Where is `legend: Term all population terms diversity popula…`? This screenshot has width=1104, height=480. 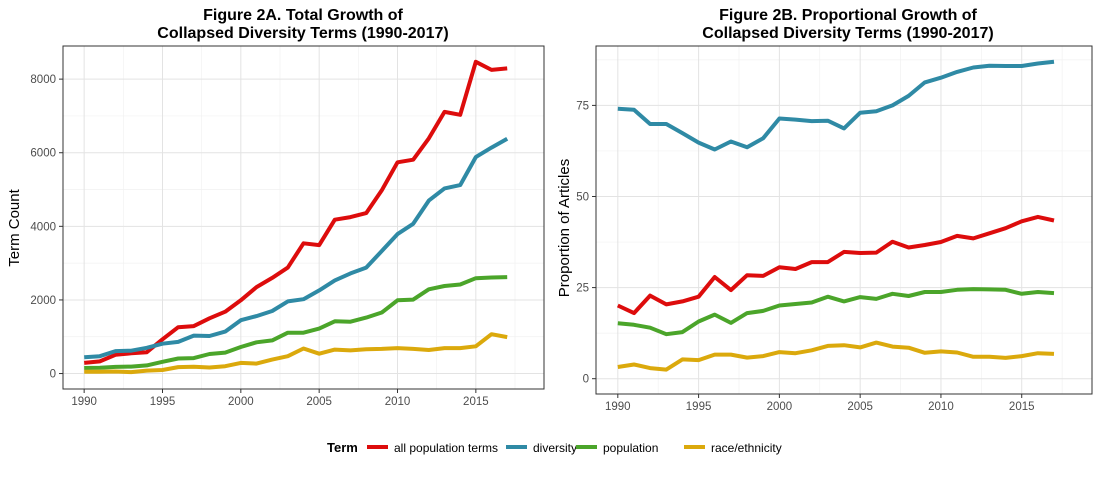 legend: Term all population terms diversity popula… is located at coordinates (554, 447).